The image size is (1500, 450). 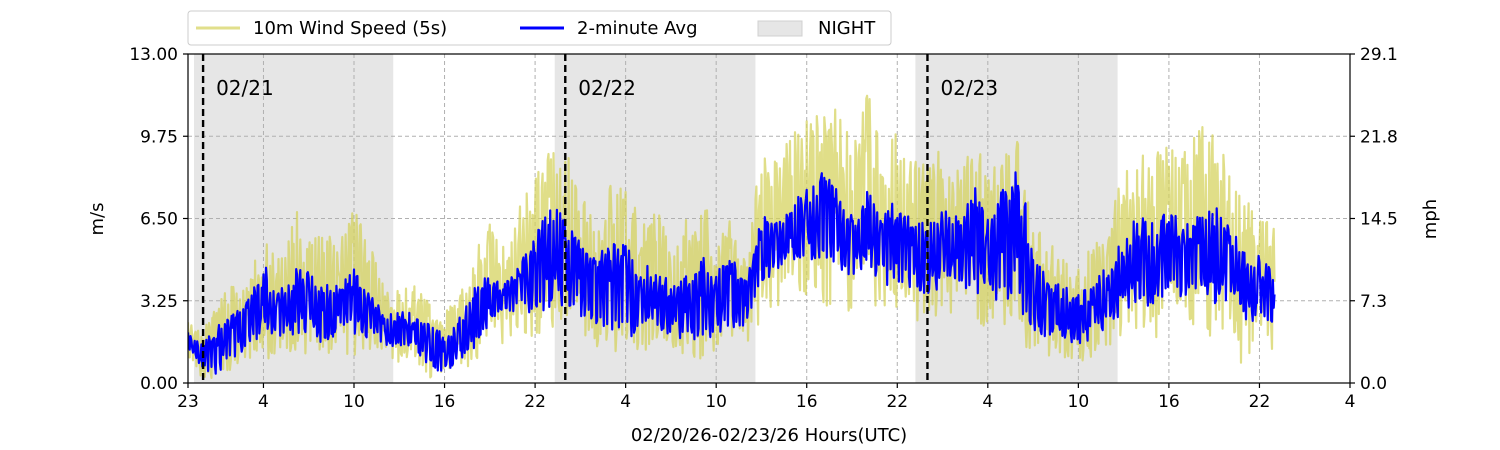 What do you see at coordinates (1379, 137) in the screenshot?
I see `y-tick-label-right-3: 21.8` at bounding box center [1379, 137].